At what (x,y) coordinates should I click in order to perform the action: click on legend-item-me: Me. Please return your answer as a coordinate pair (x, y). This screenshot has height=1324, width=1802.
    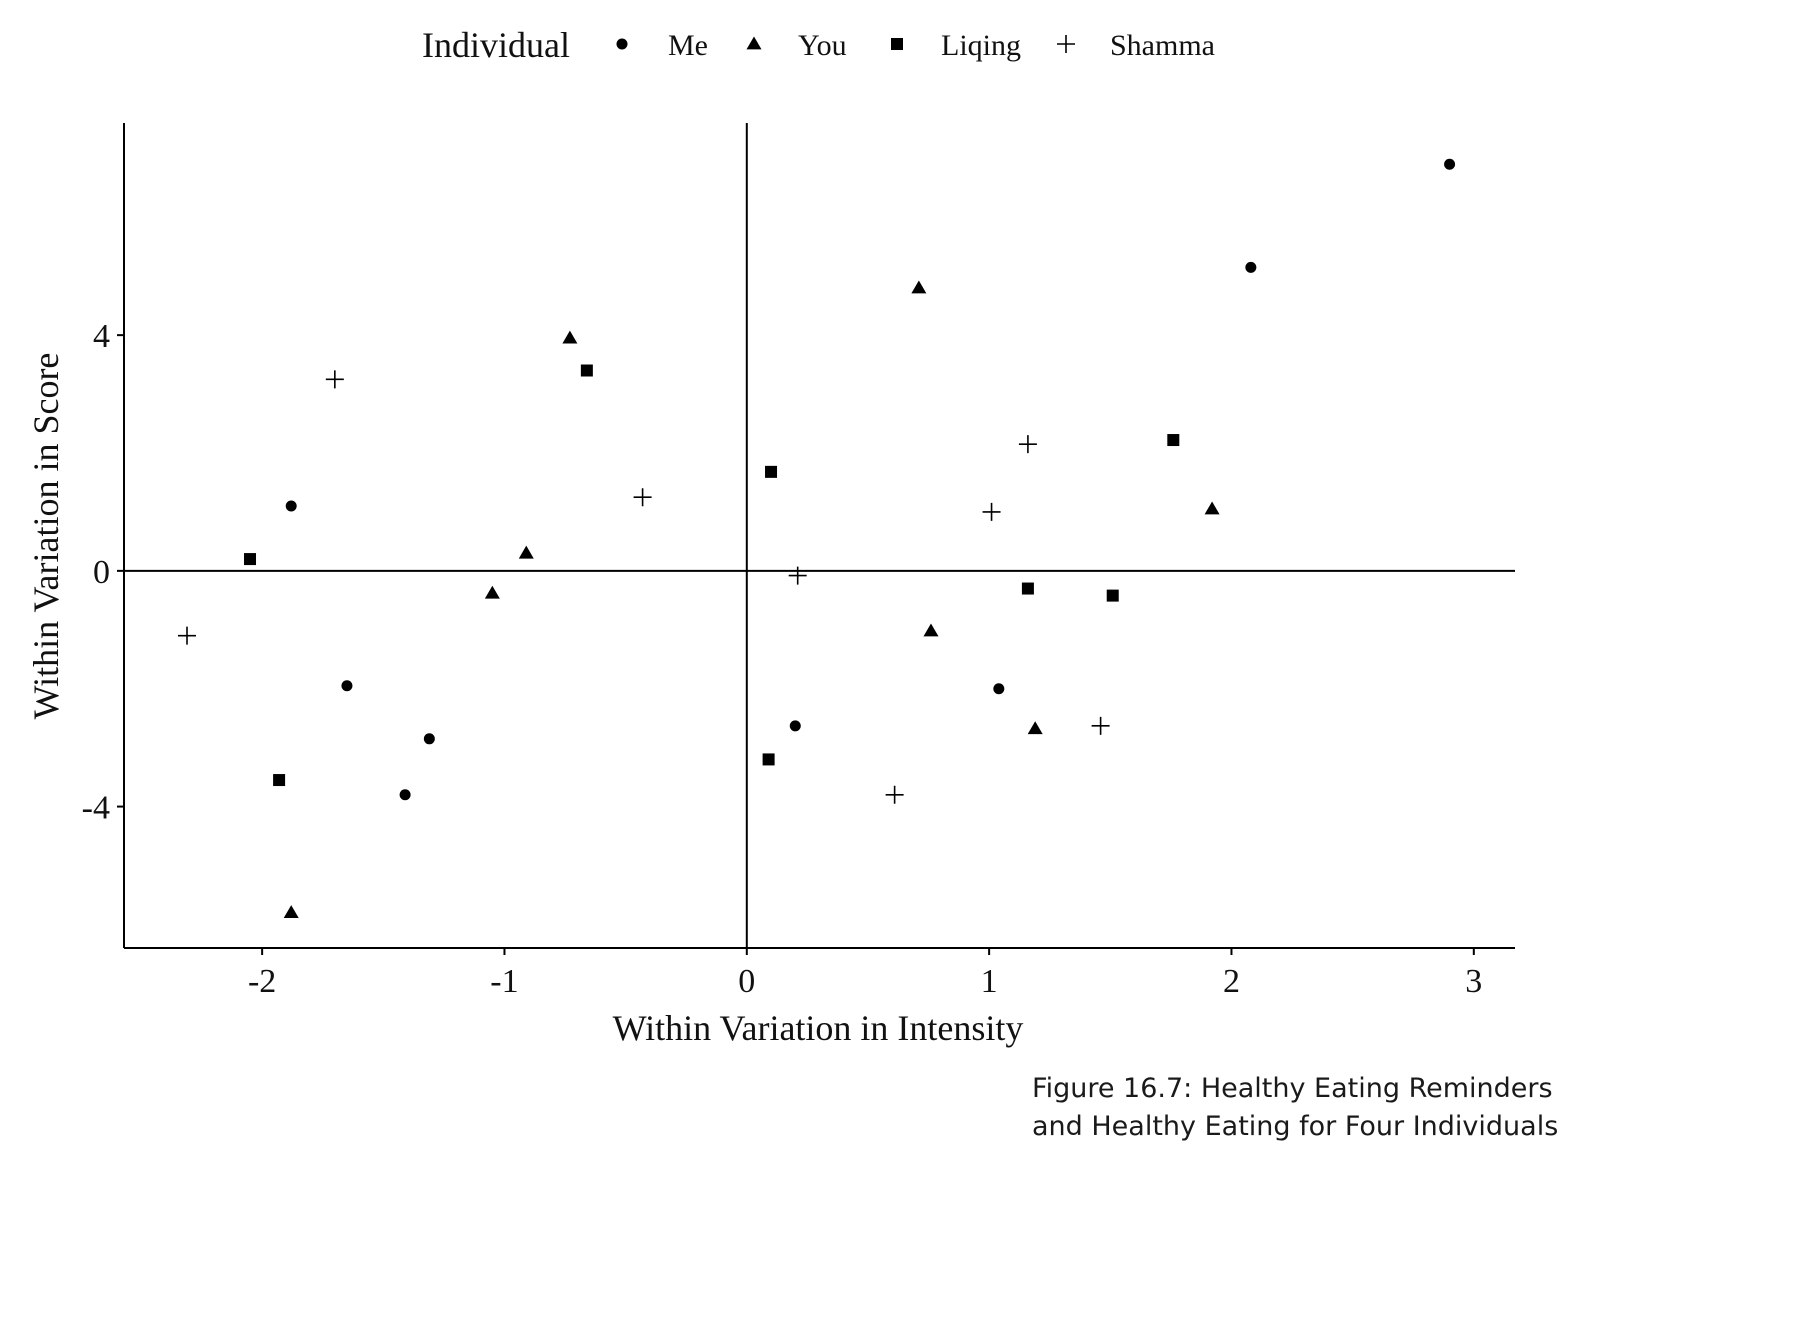
    Looking at the image, I should click on (662, 45).